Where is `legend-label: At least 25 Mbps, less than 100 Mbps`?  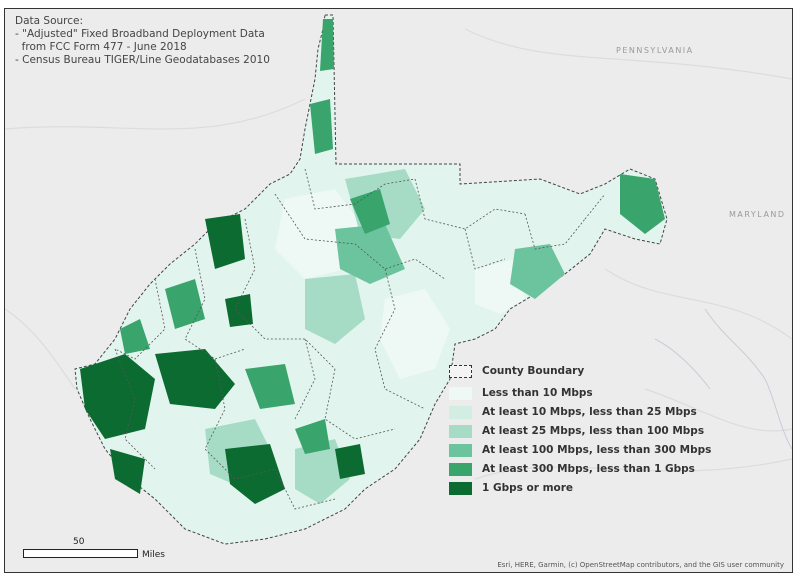
legend-label: At least 25 Mbps, less than 100 Mbps is located at coordinates (593, 431).